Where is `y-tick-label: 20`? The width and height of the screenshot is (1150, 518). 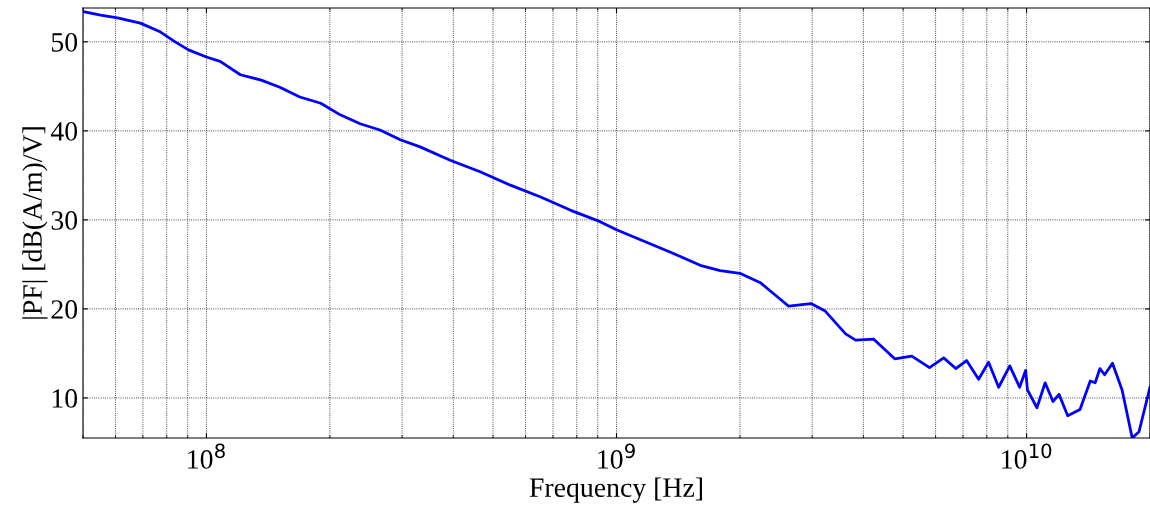 y-tick-label: 20 is located at coordinates (64, 309).